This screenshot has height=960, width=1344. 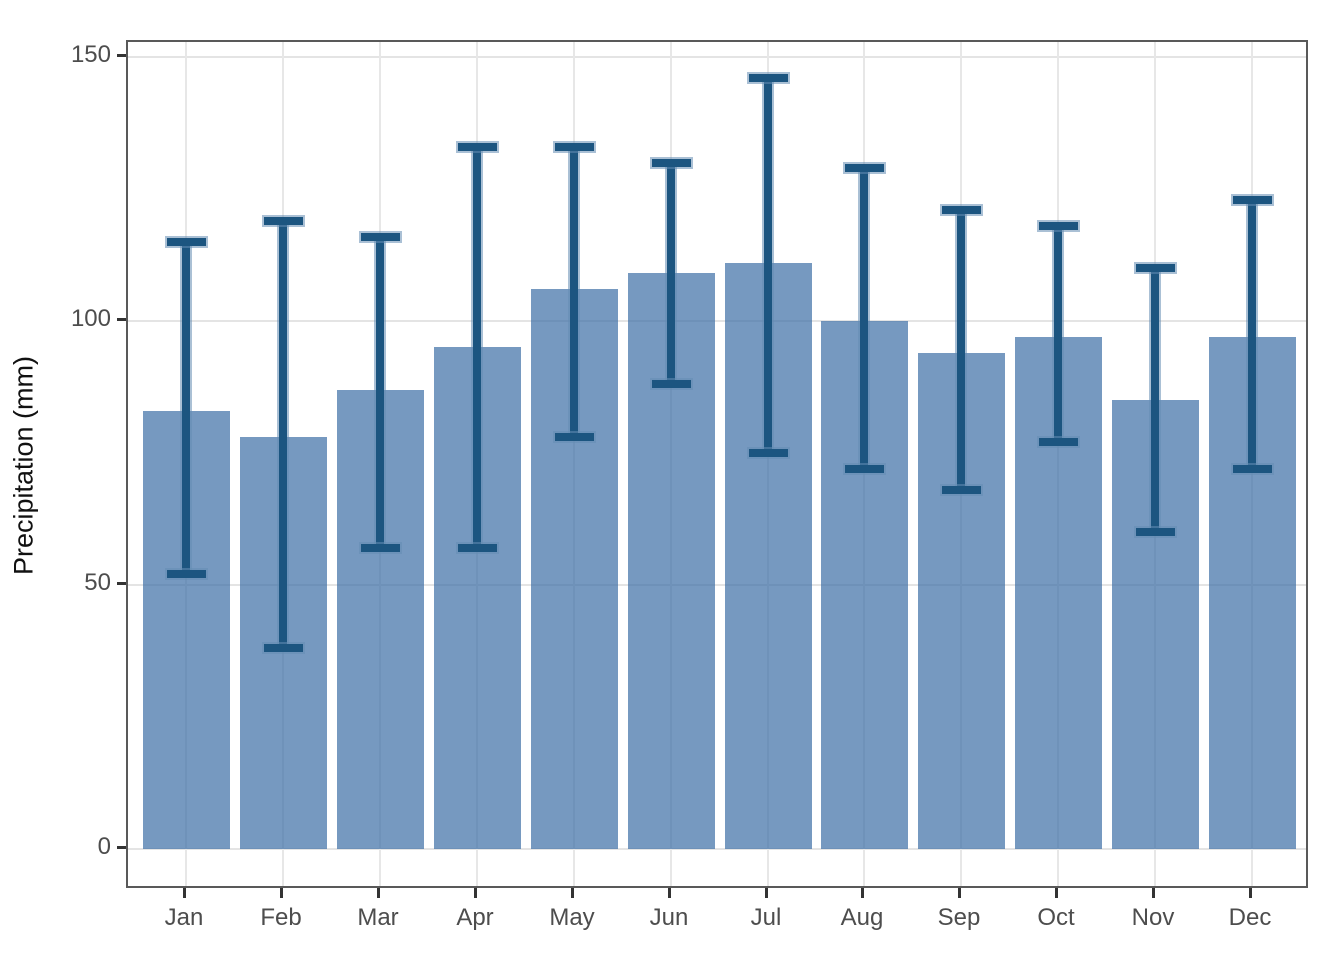 What do you see at coordinates (1252, 334) in the screenshot?
I see `error-bar-dec-stem` at bounding box center [1252, 334].